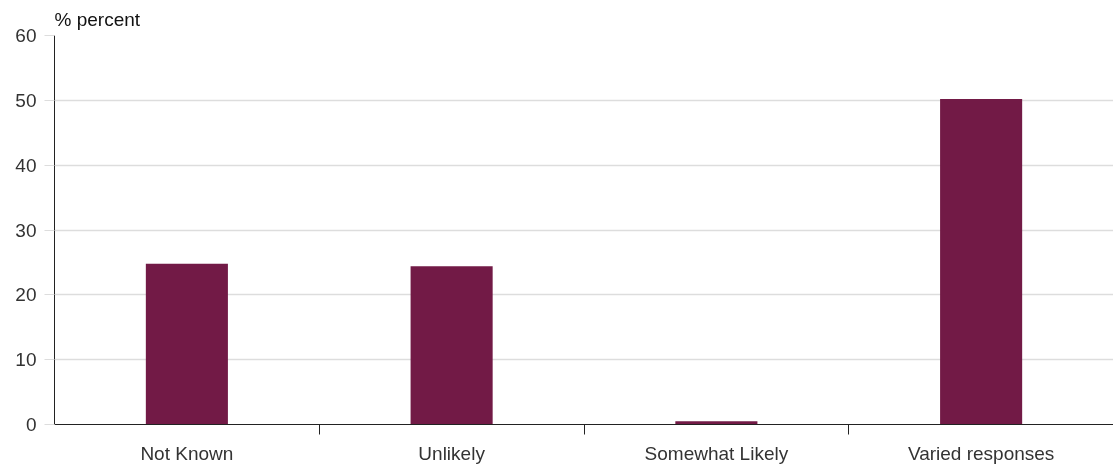 The width and height of the screenshot is (1113, 466). Describe the element at coordinates (26, 230) in the screenshot. I see `y-tick-label: 30` at that location.